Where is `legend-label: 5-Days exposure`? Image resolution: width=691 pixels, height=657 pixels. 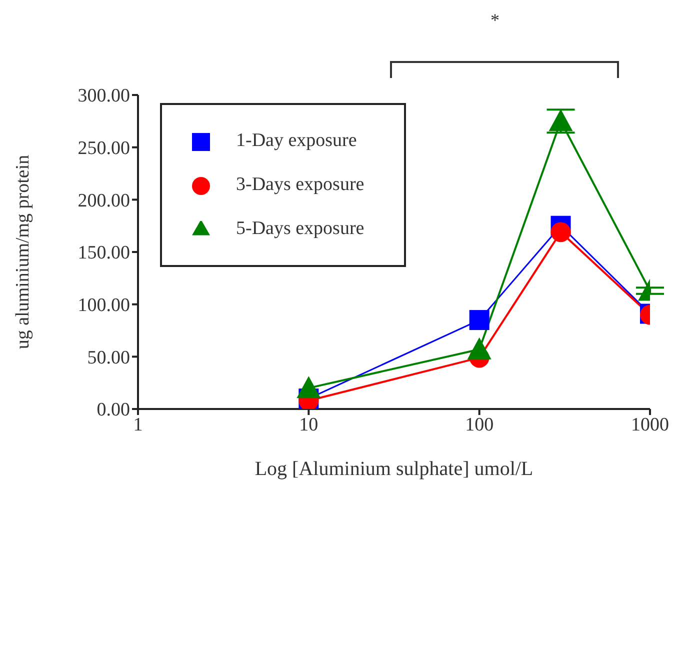
legend-label: 5-Days exposure is located at coordinates (300, 228).